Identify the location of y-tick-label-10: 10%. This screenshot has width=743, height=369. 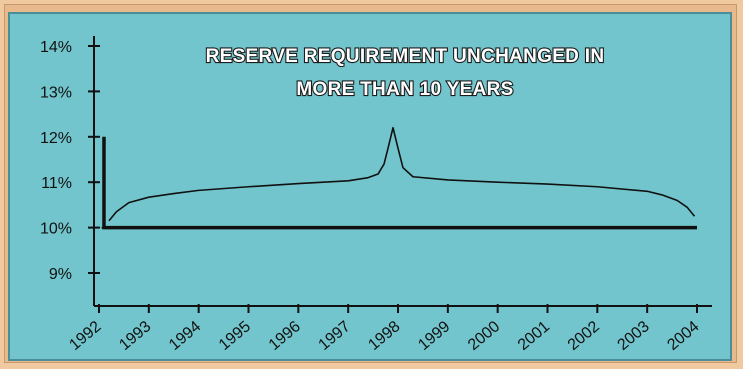
(56, 229).